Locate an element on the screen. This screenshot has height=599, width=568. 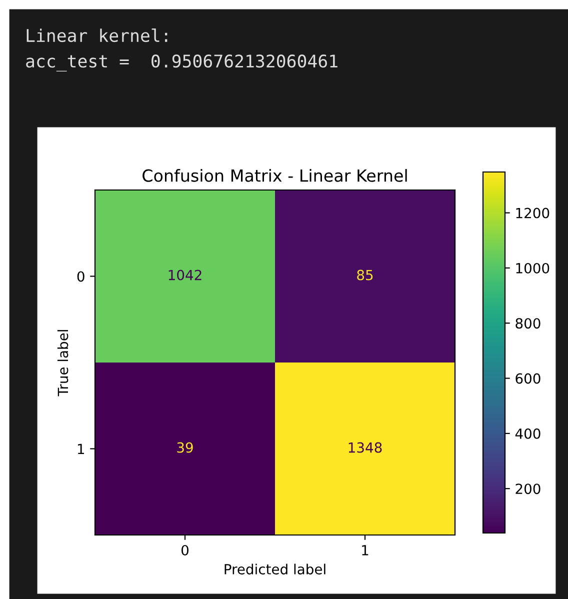
text: Linear kernel: is located at coordinates (97, 35).